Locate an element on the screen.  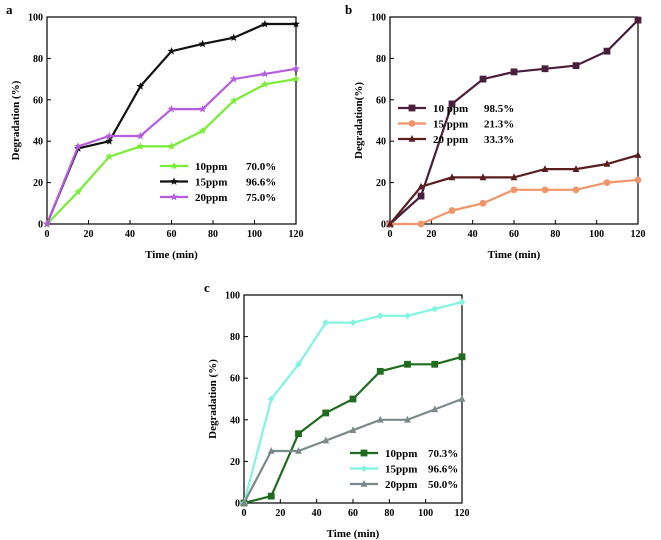
legend-name: 10ppm is located at coordinates (401, 454).